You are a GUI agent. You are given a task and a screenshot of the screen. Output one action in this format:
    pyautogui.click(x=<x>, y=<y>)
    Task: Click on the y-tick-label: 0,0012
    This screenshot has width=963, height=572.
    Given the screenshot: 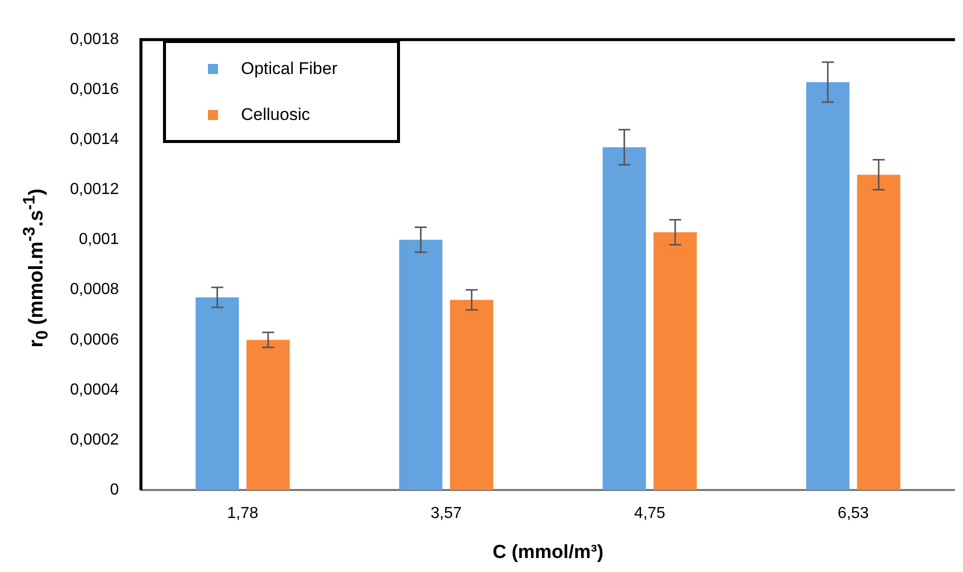 What is the action you would take?
    pyautogui.click(x=95, y=189)
    